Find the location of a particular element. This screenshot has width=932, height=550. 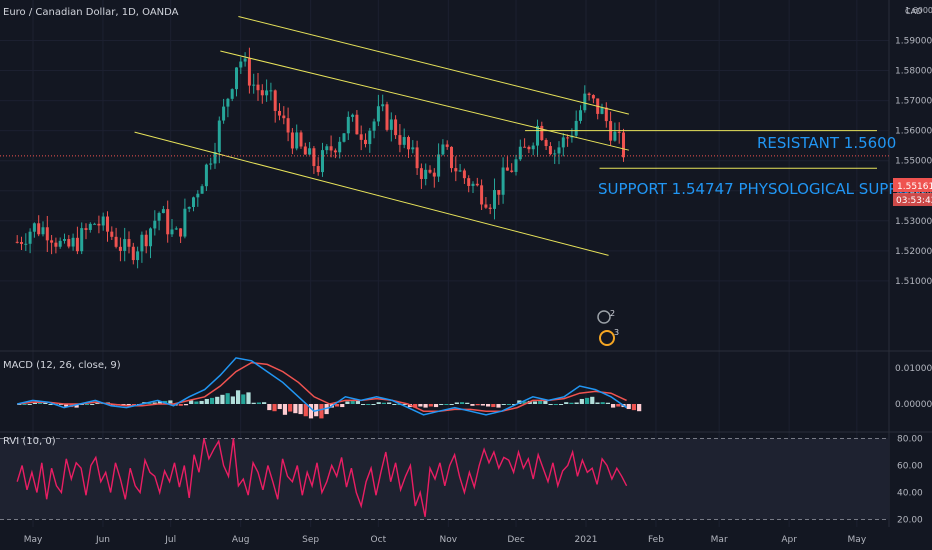

price-tick-label: 1.57000 is located at coordinates (913, 102).